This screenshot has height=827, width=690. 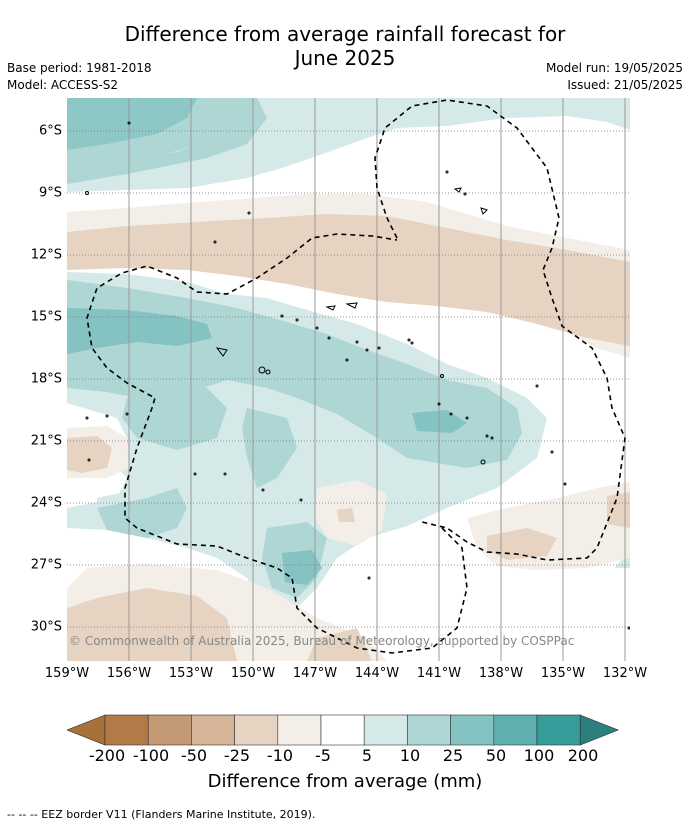 What do you see at coordinates (614, 68) in the screenshot?
I see `model-run: Model run: 19/05/2025` at bounding box center [614, 68].